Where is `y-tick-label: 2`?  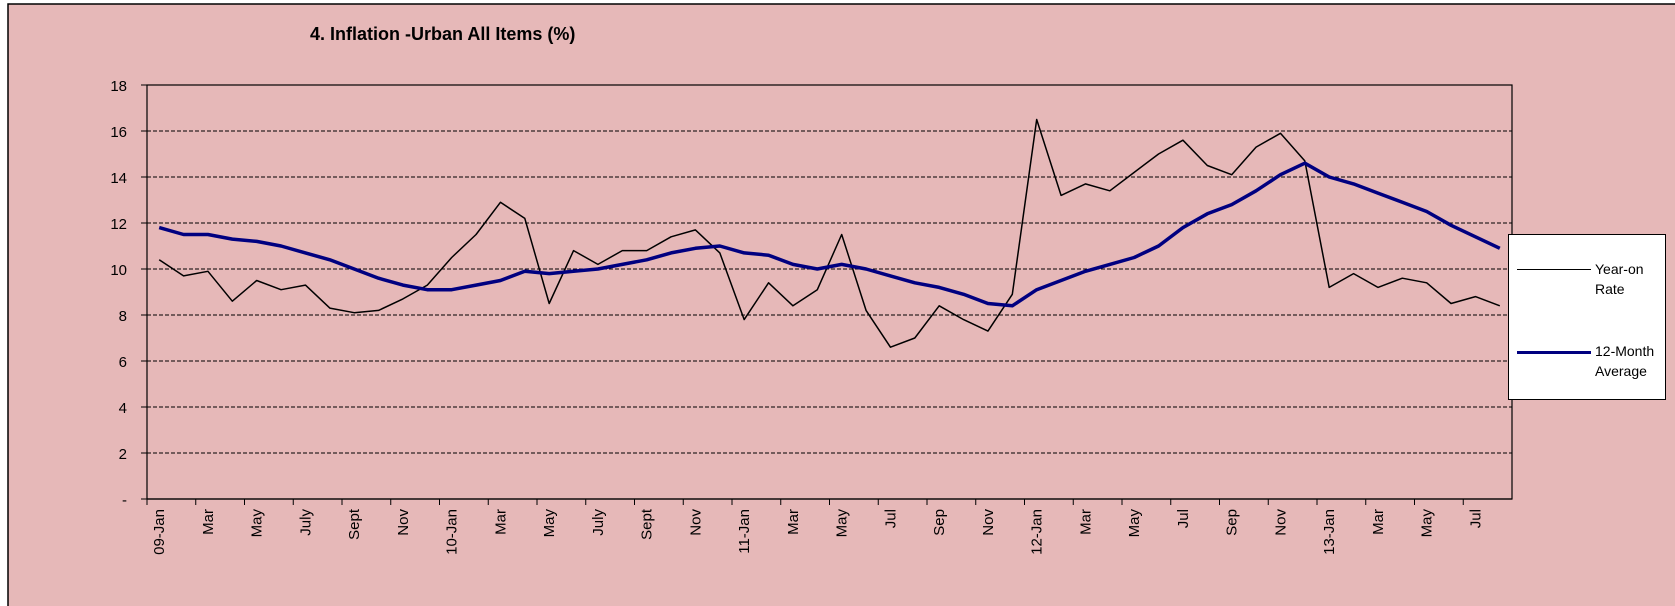
y-tick-label: 2 is located at coordinates (123, 454).